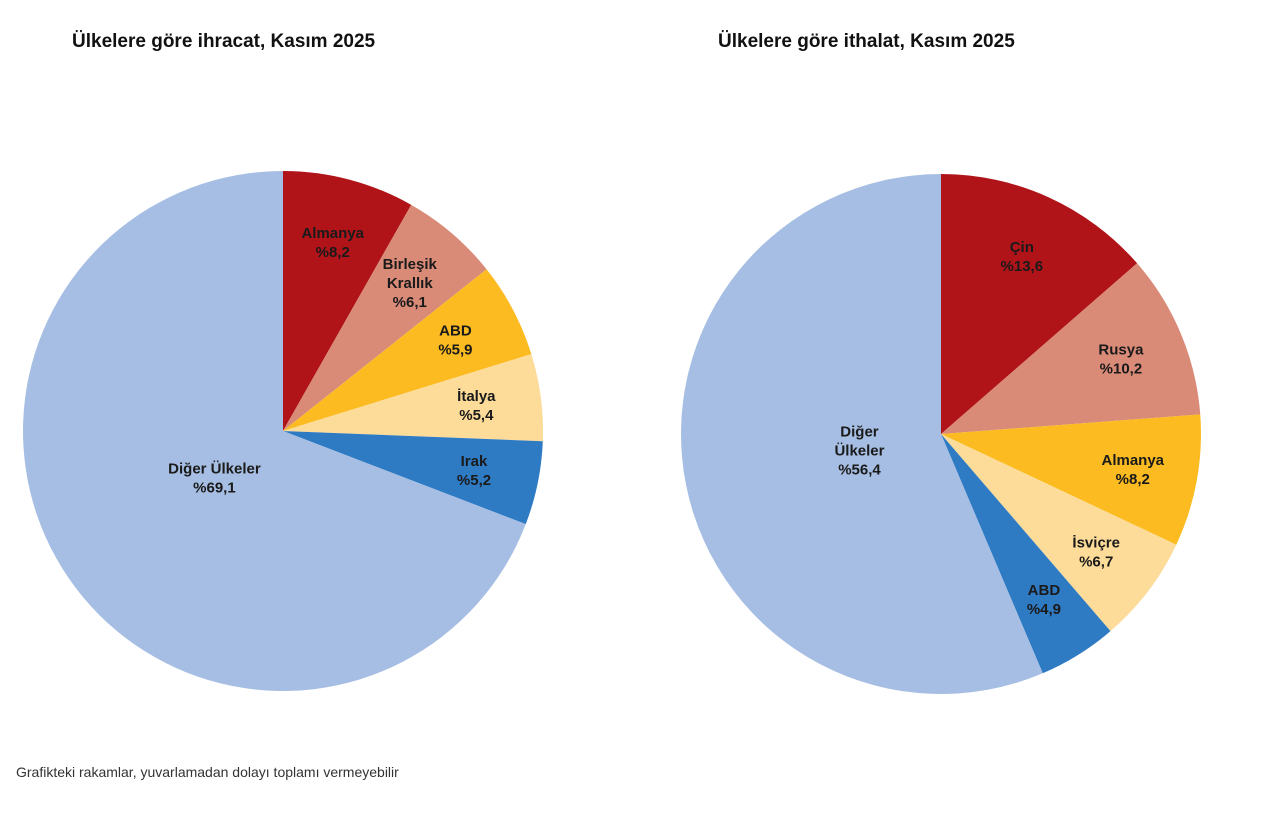  I want to click on slice-label-0-3: İtalya %5,4, so click(476, 406).